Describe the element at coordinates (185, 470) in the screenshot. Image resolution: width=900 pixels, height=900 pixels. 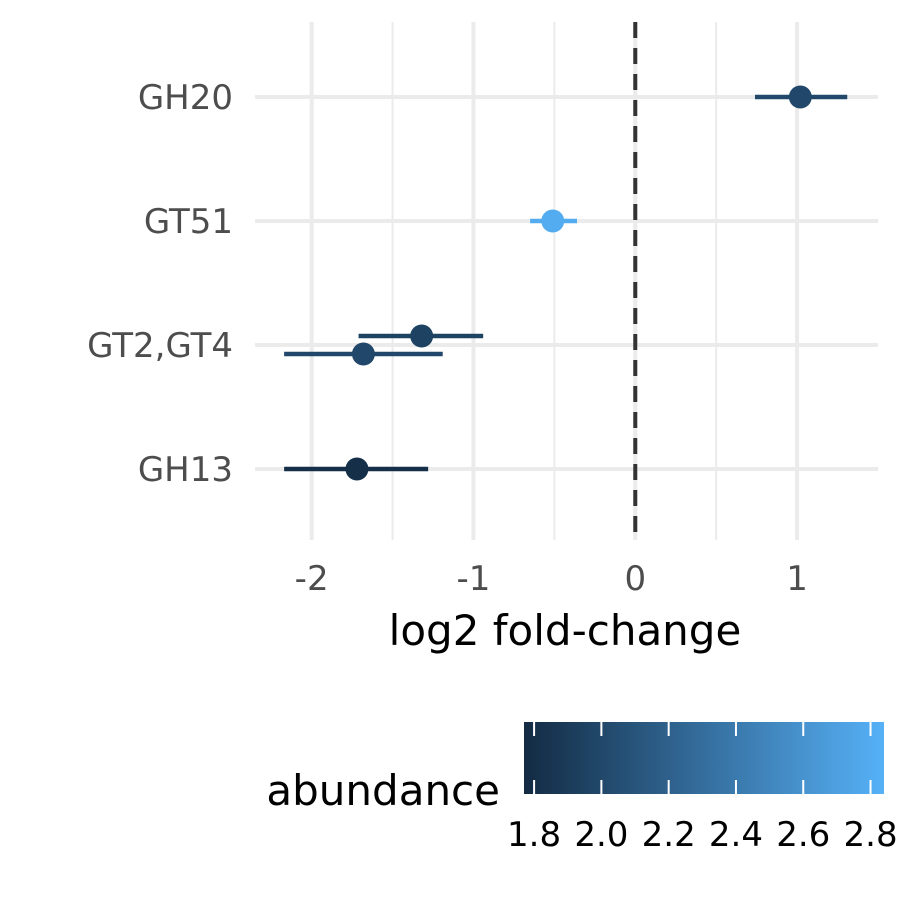
I see `y-category-label: GH13` at that location.